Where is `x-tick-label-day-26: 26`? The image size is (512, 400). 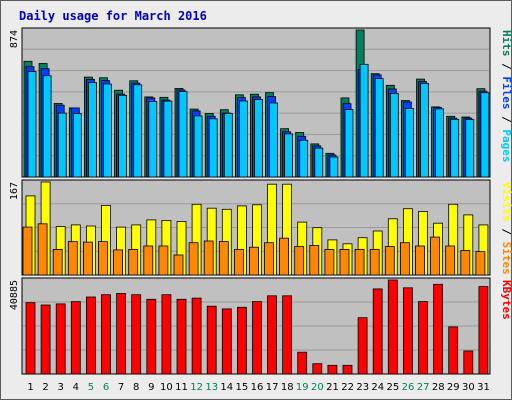
x-tick-label-day-26: 26 is located at coordinates (408, 387).